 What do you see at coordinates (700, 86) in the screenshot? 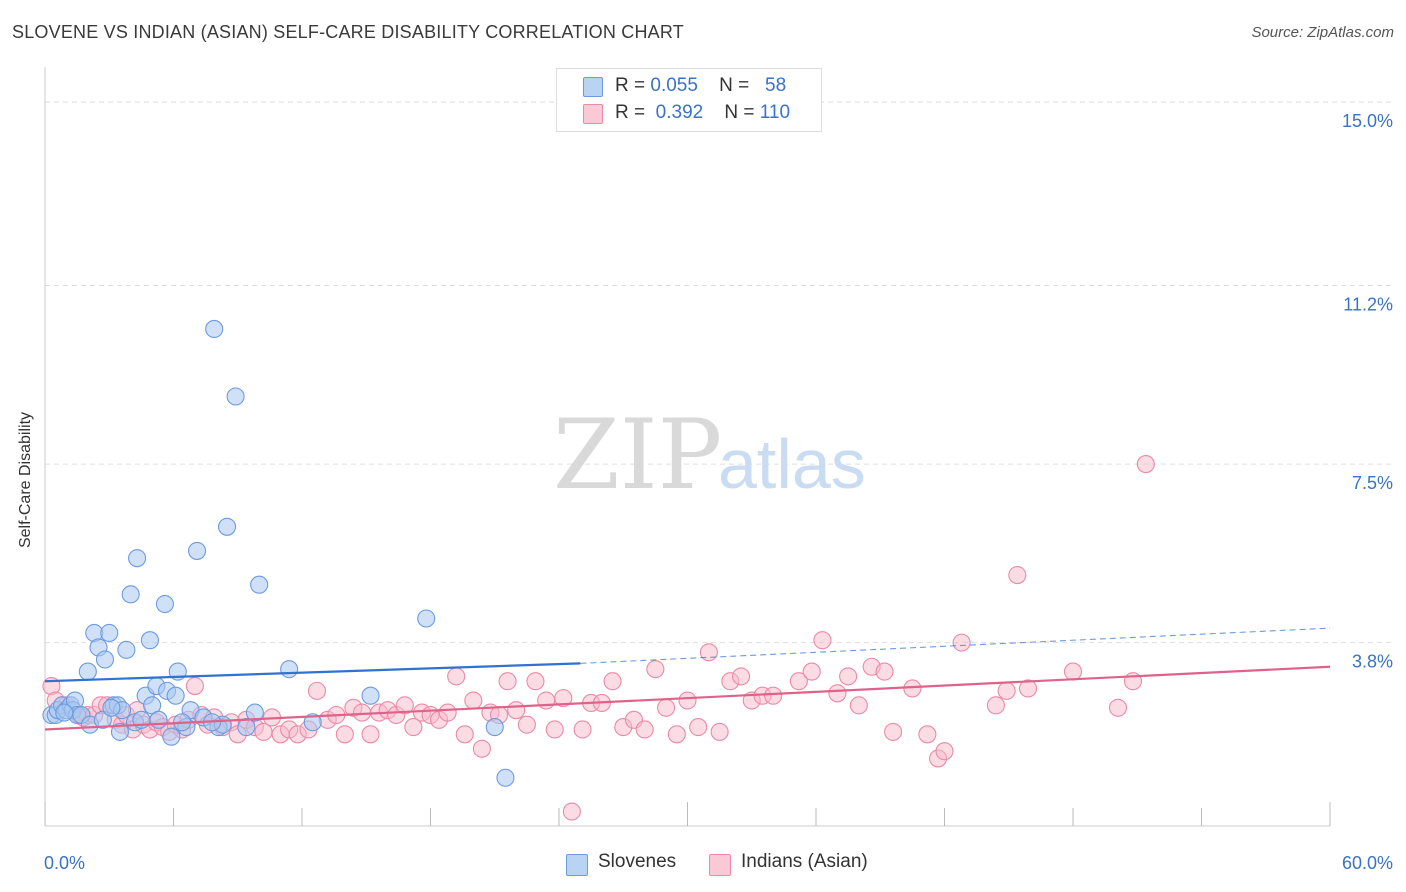
I see `legend-text-slovenes: R = 0.055 N = 58` at bounding box center [700, 86].